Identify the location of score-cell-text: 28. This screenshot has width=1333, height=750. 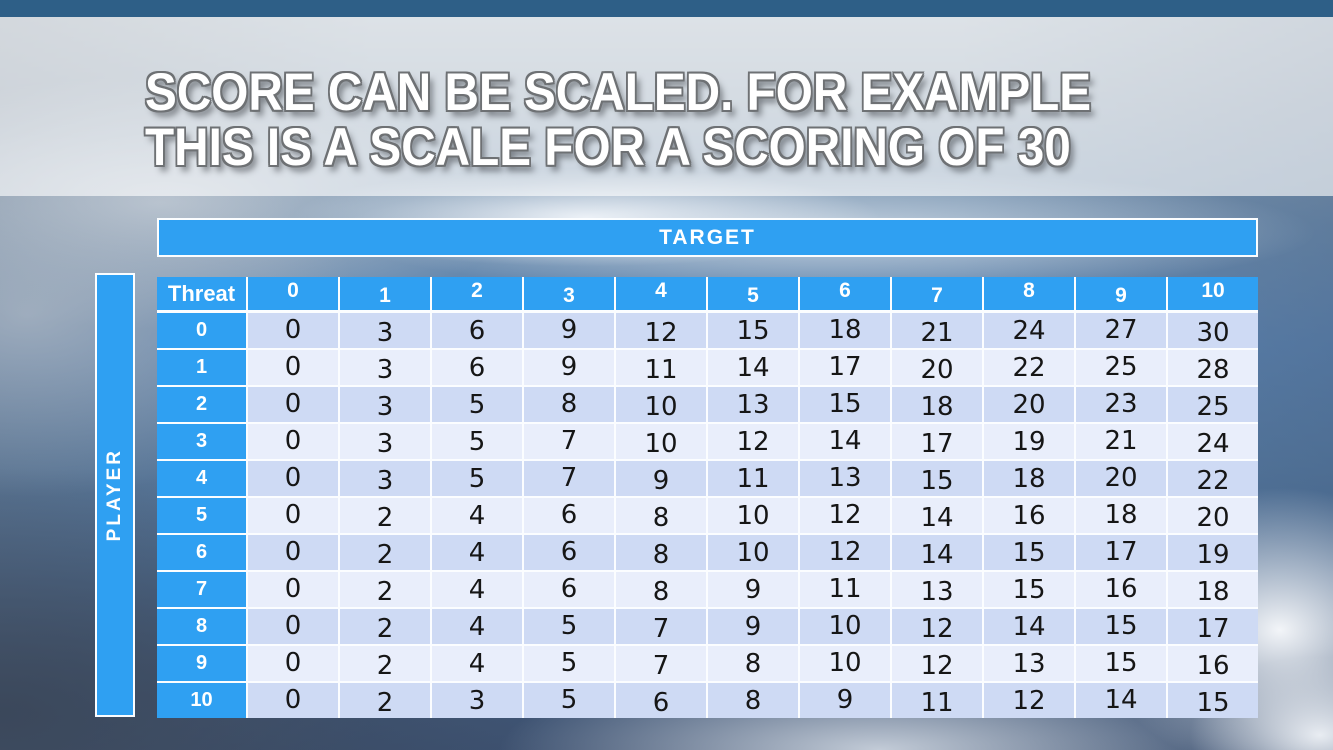
(1213, 369).